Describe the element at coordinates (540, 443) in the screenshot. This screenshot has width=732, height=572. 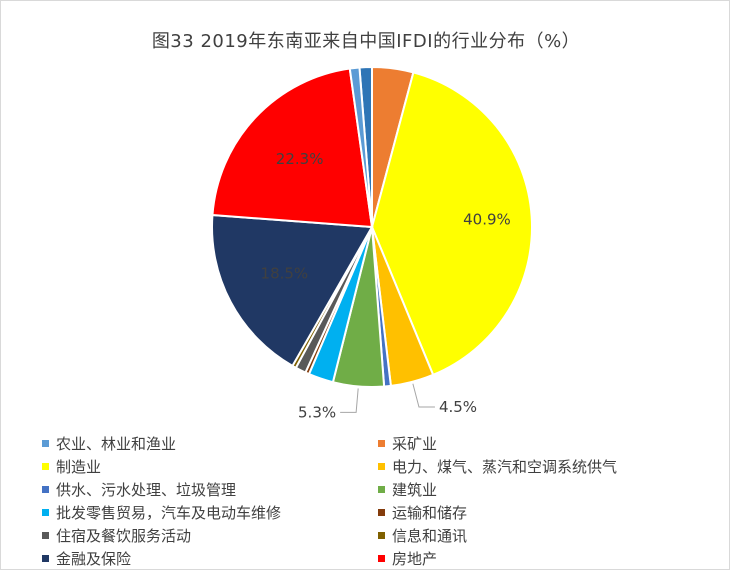
I see `legend-item: 采矿业` at that location.